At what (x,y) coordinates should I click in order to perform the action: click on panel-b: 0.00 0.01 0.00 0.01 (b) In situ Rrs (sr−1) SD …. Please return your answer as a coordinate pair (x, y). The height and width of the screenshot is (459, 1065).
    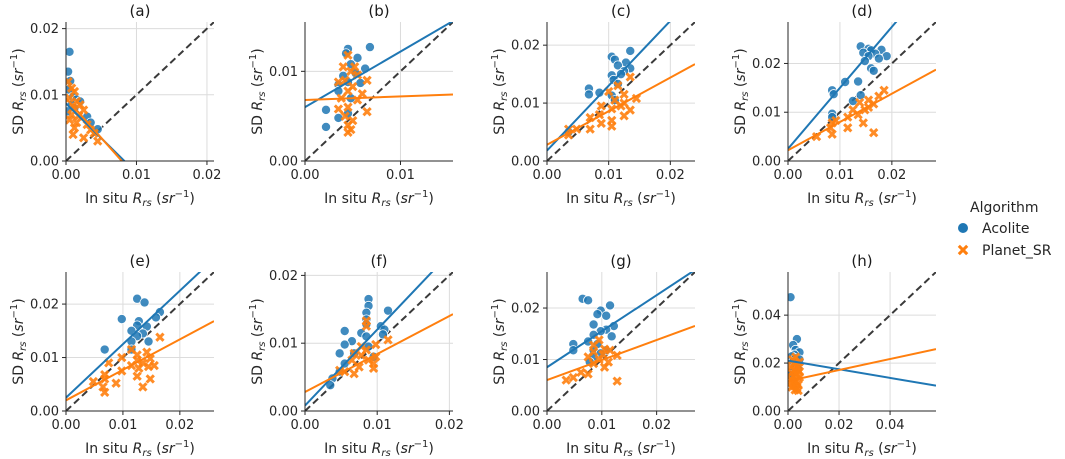
    Looking at the image, I should click on (350, 105).